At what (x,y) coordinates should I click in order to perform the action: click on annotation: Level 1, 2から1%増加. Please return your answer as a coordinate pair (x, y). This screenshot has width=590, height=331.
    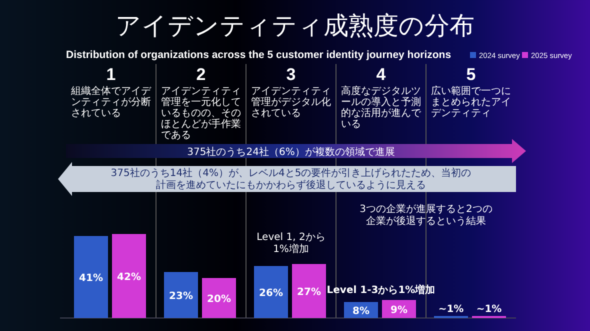
    Looking at the image, I should click on (291, 243).